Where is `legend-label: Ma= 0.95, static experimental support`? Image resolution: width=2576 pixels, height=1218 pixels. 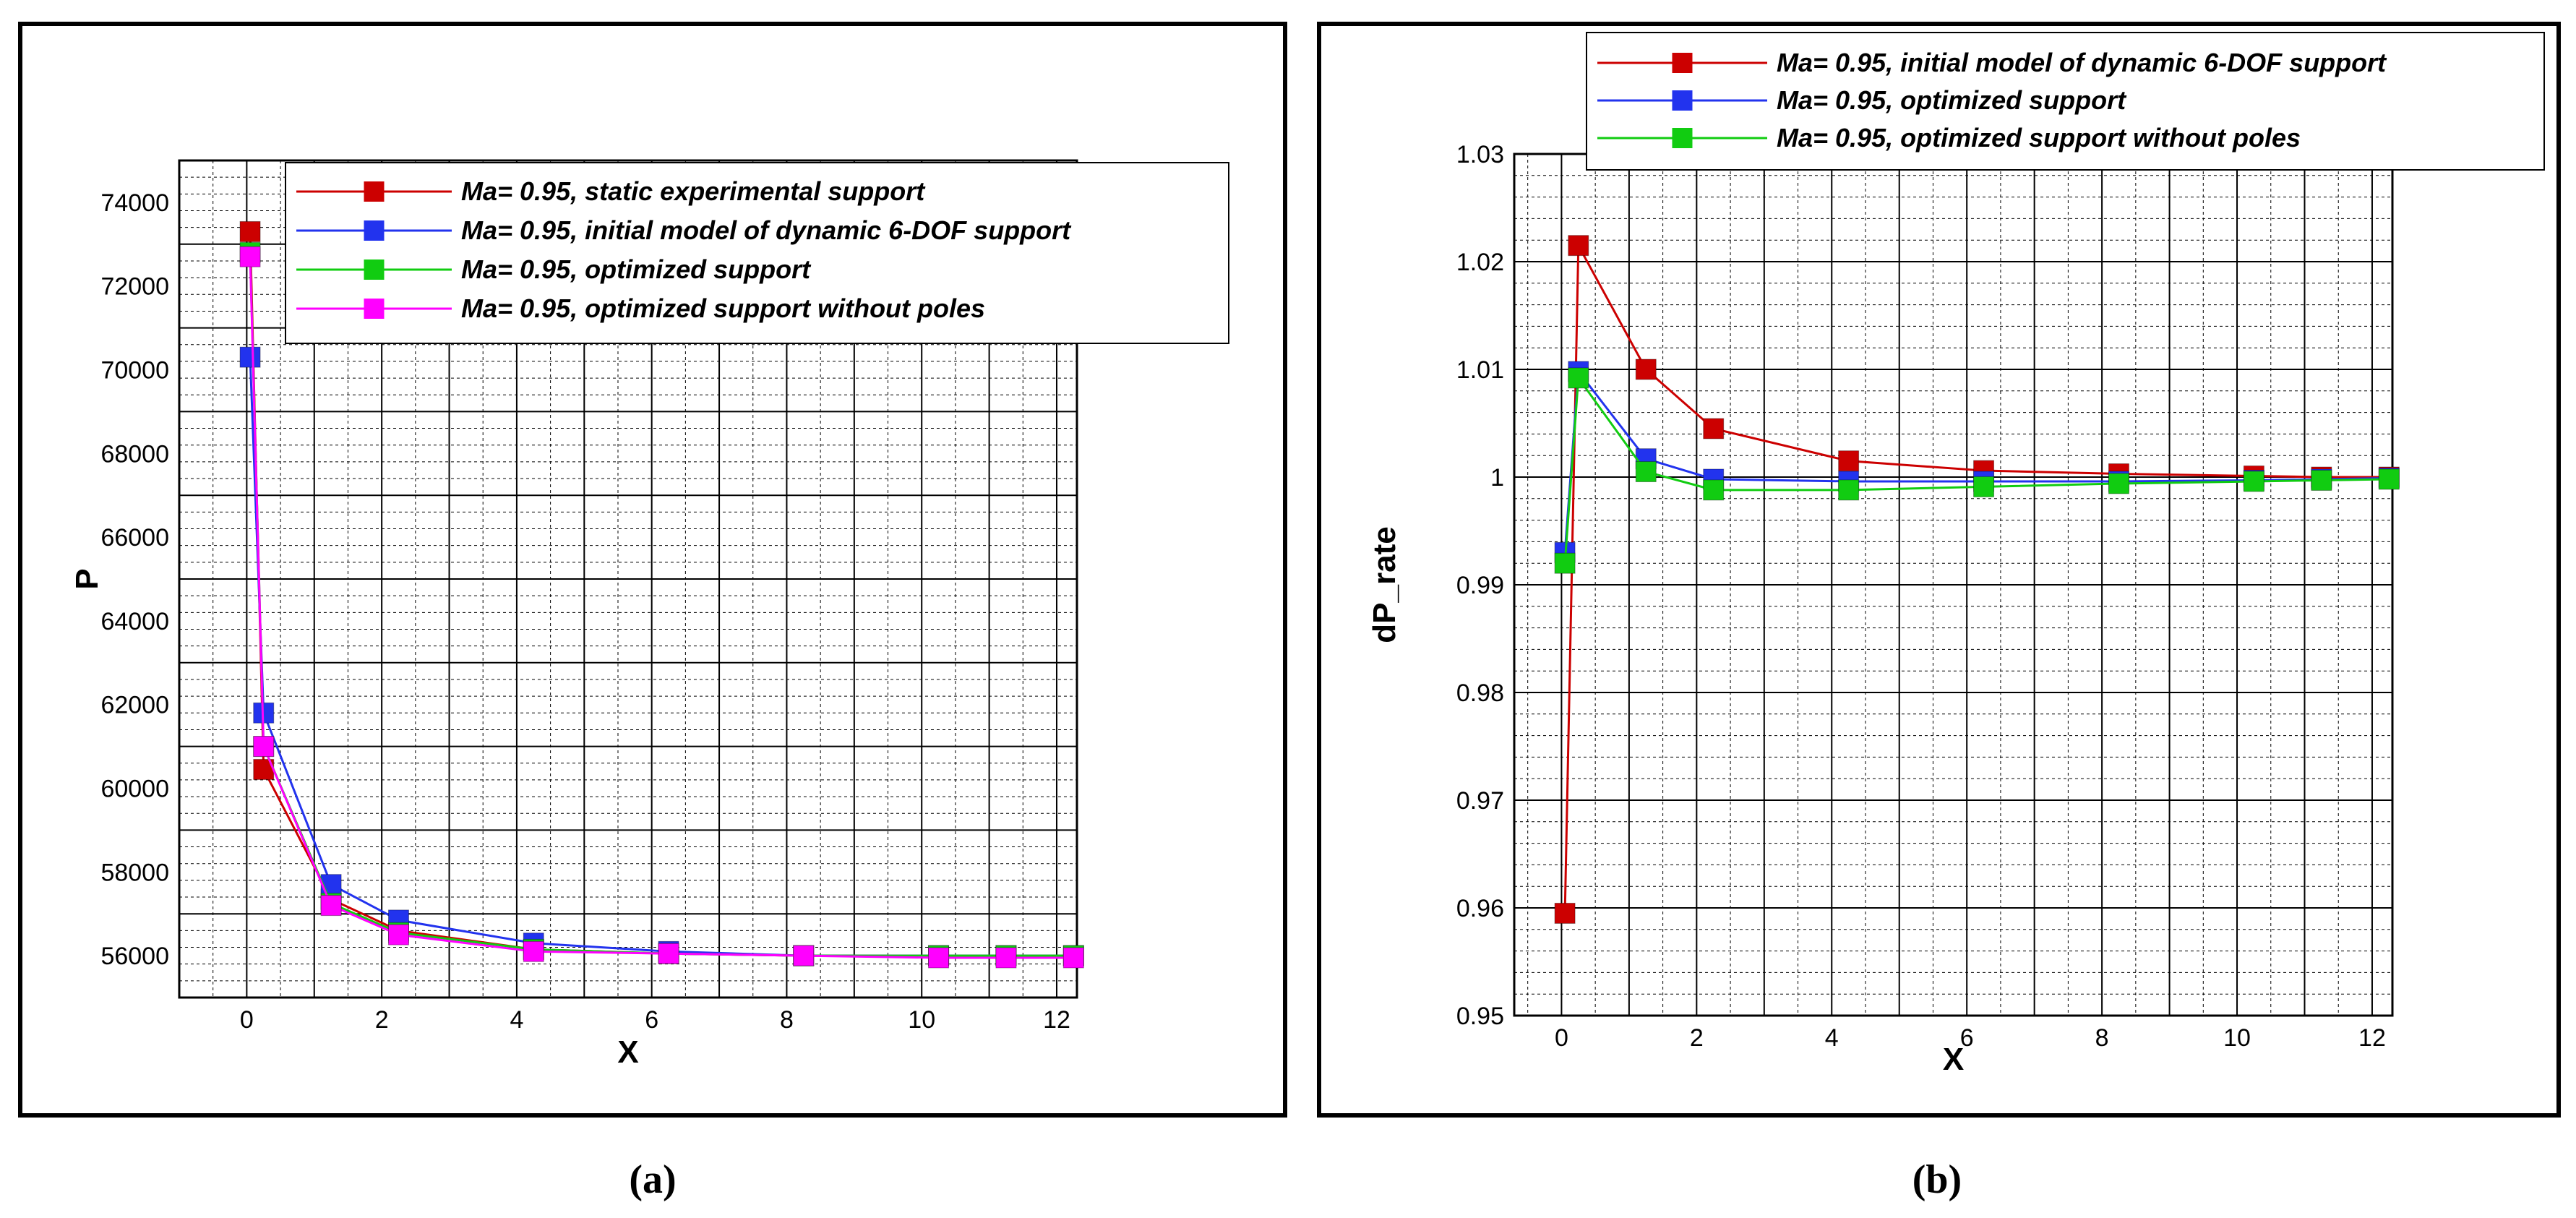 legend-label: Ma= 0.95, static experimental support is located at coordinates (693, 191).